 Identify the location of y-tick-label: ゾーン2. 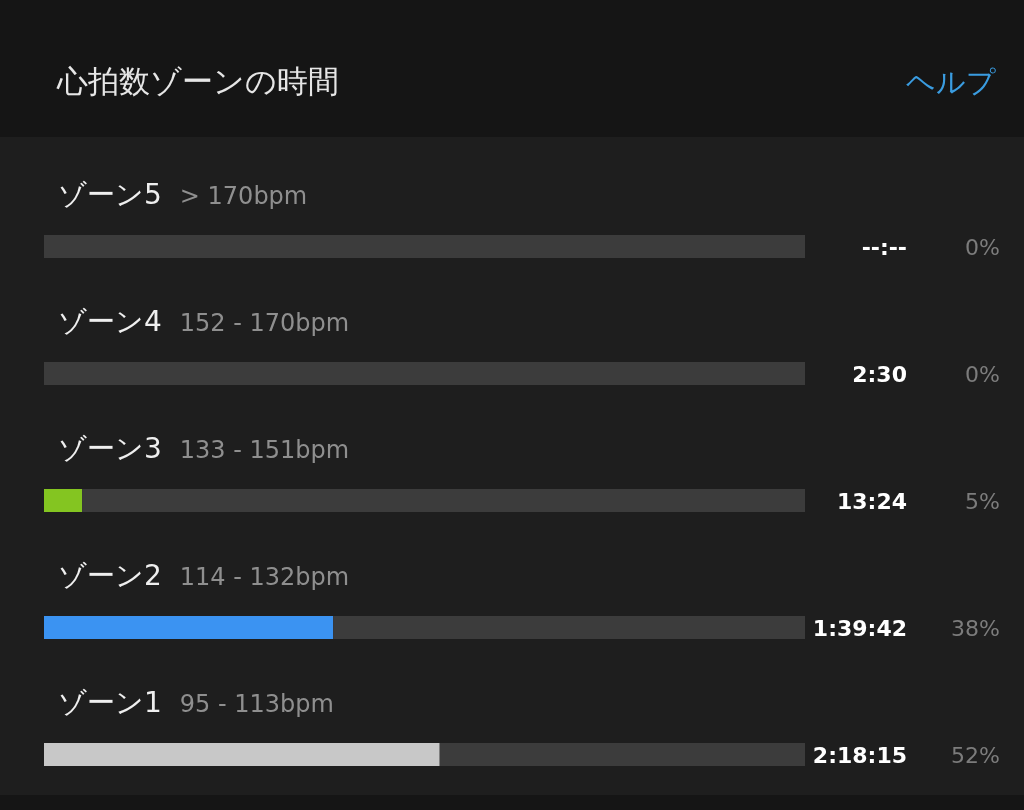
(110, 575).